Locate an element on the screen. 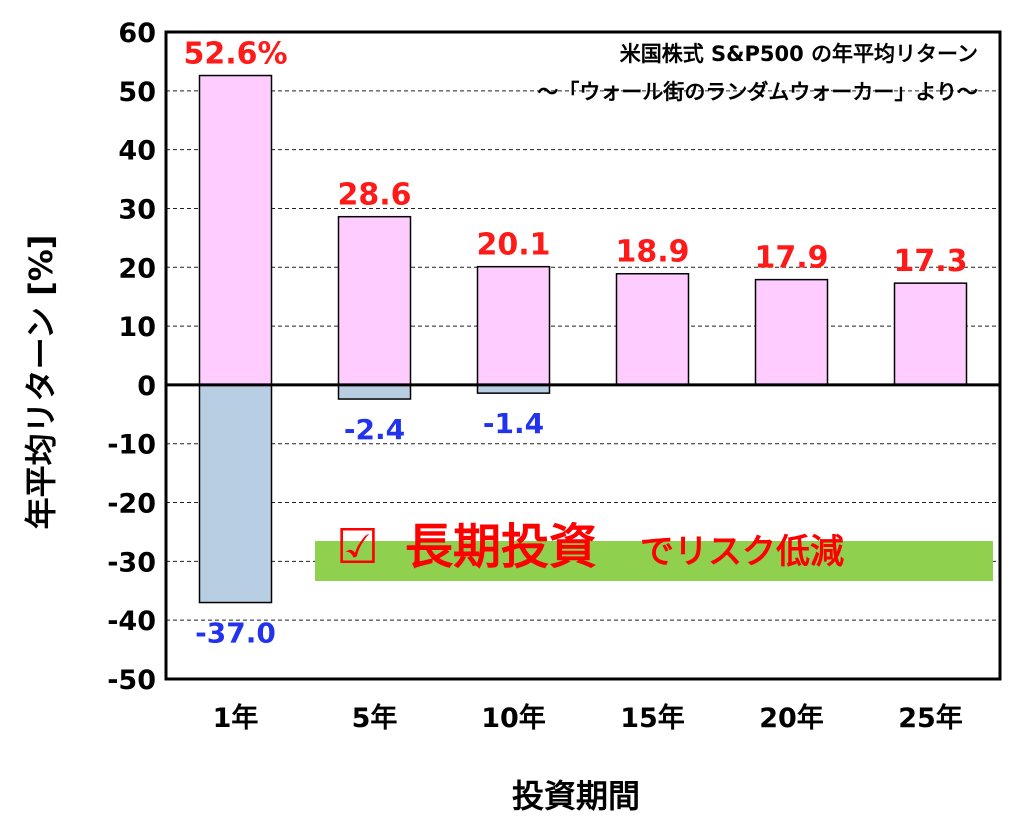 The height and width of the screenshot is (827, 1024). chart-title-line-2: ～「ウォール街のランダムウォーカー」より～ is located at coordinates (757, 92).